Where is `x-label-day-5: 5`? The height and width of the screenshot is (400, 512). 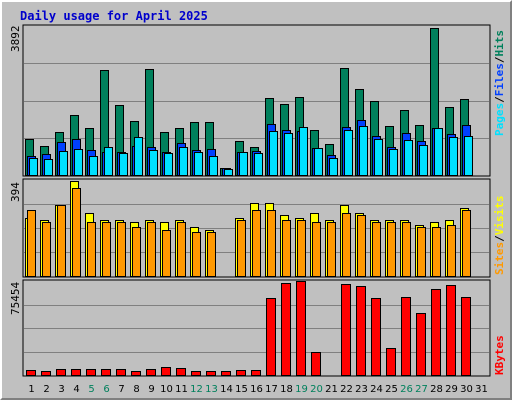 x-label-day-5: 5 is located at coordinates (91, 389).